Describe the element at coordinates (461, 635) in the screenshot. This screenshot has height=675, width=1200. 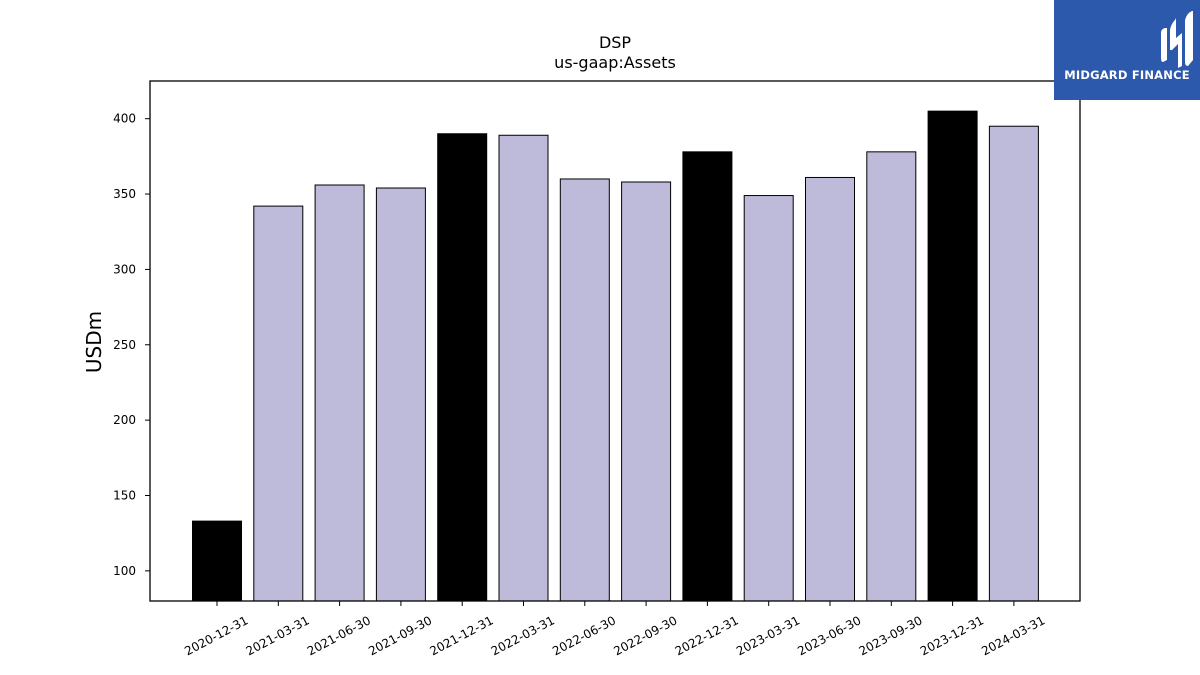
I see `x-tick-label: 2021-12-31` at that location.